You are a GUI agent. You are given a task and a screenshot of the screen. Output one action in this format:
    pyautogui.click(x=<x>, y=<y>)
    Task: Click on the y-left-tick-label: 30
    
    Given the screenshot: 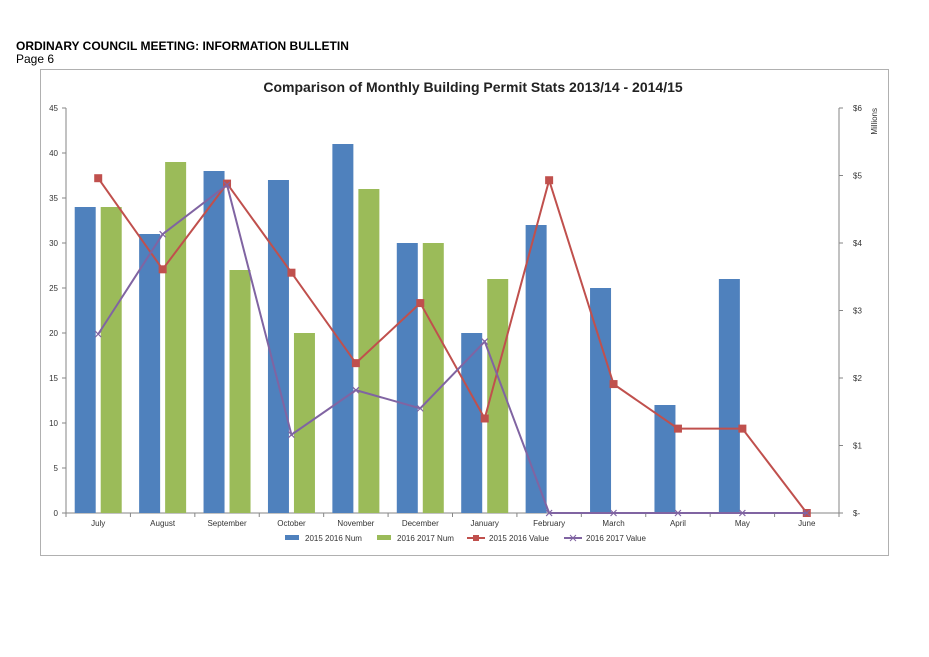 What is the action you would take?
    pyautogui.click(x=53, y=243)
    